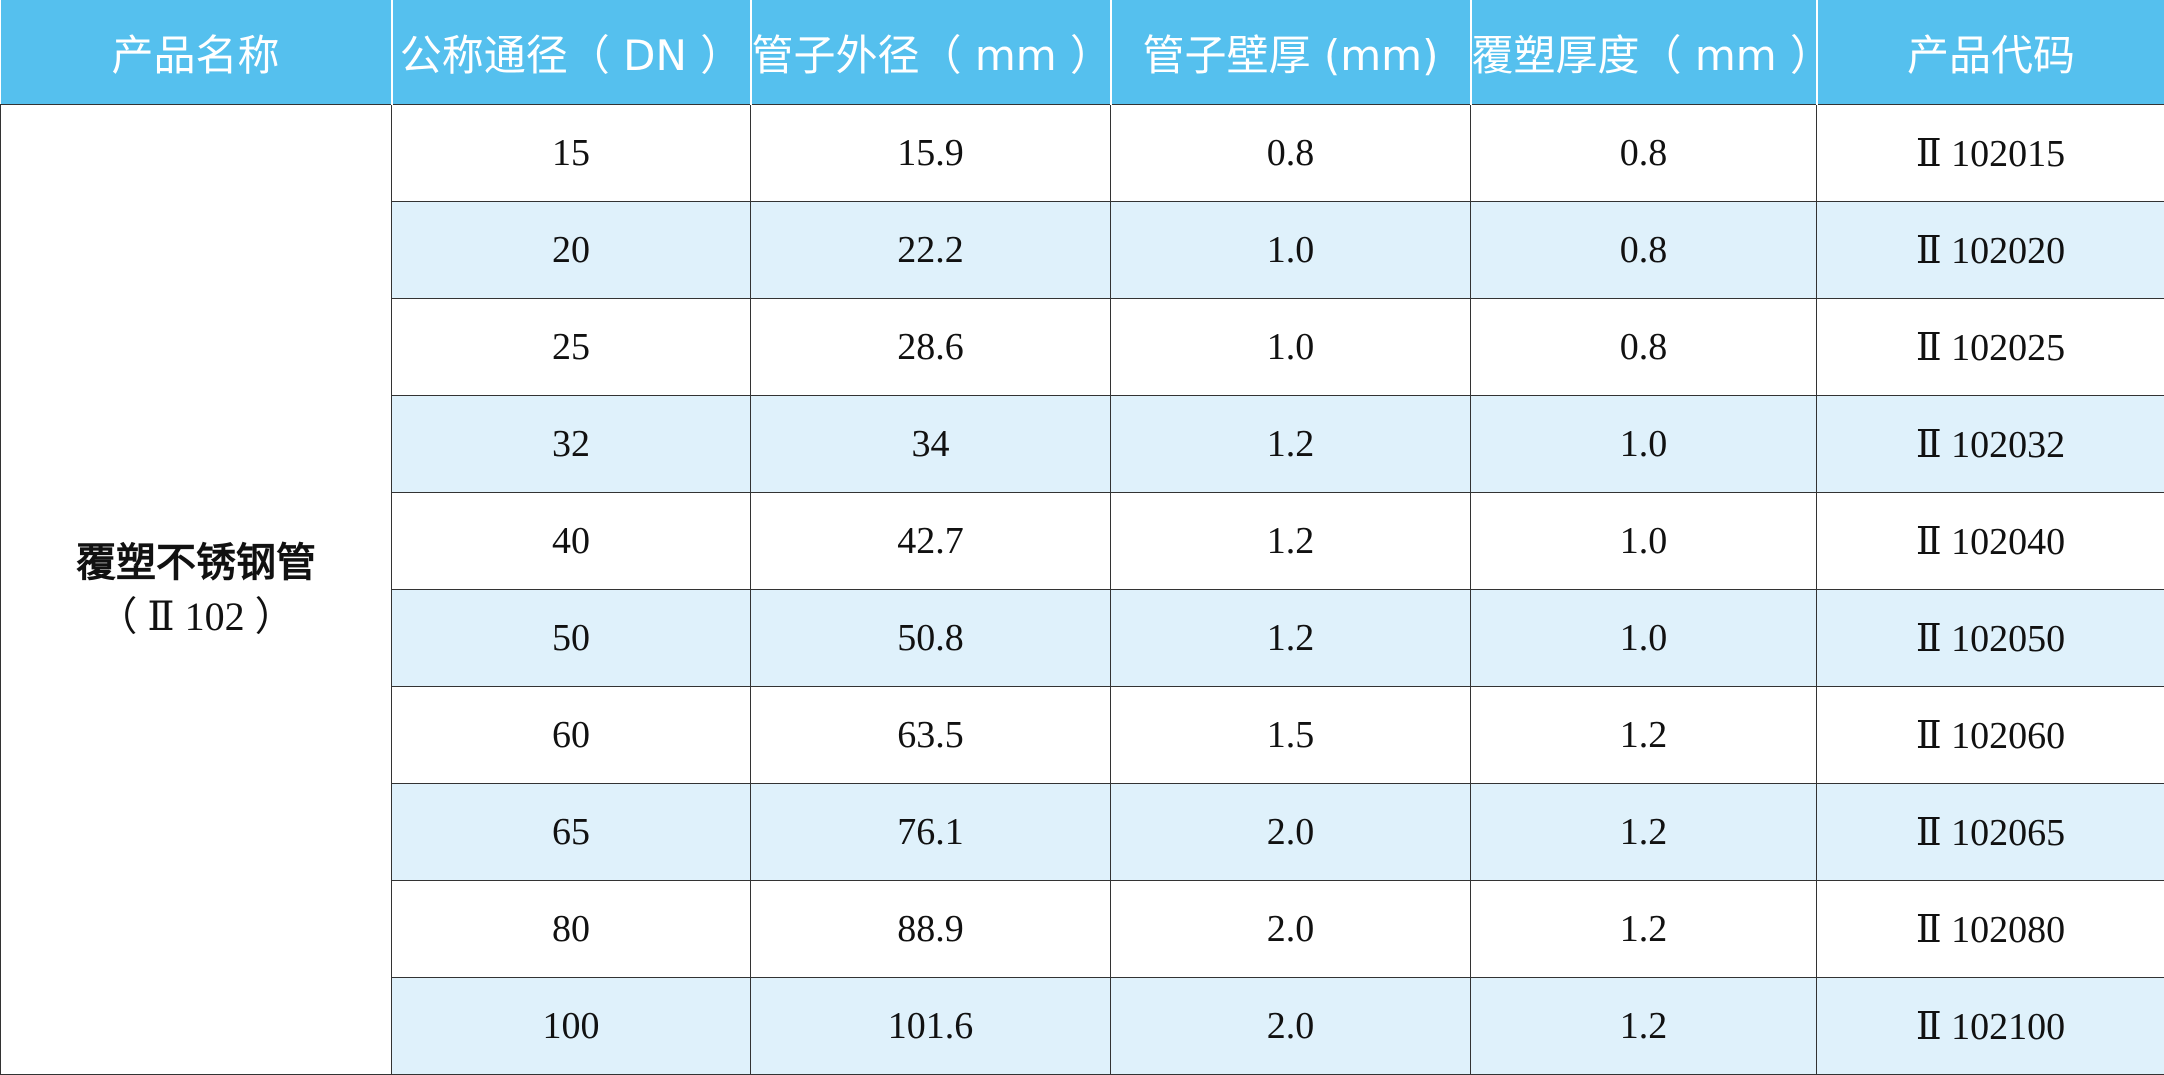 The image size is (2164, 1075). What do you see at coordinates (1990, 444) in the screenshot?
I see `table-cell: Ⅱ 102032` at bounding box center [1990, 444].